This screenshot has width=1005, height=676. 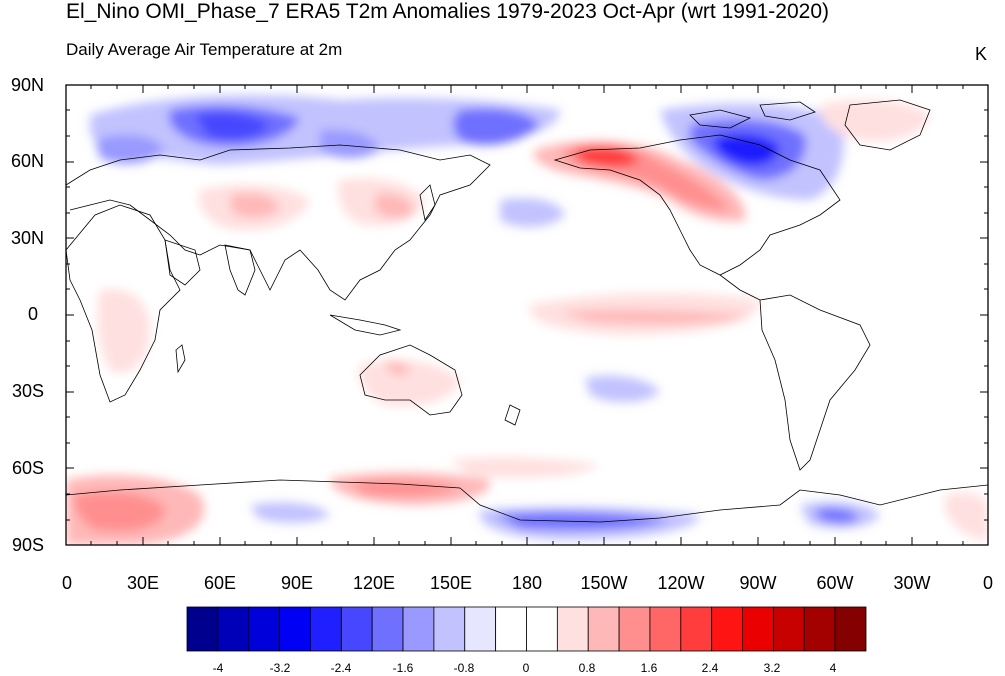 What do you see at coordinates (987, 583) in the screenshot?
I see `lon-label-0-east: 0` at bounding box center [987, 583].